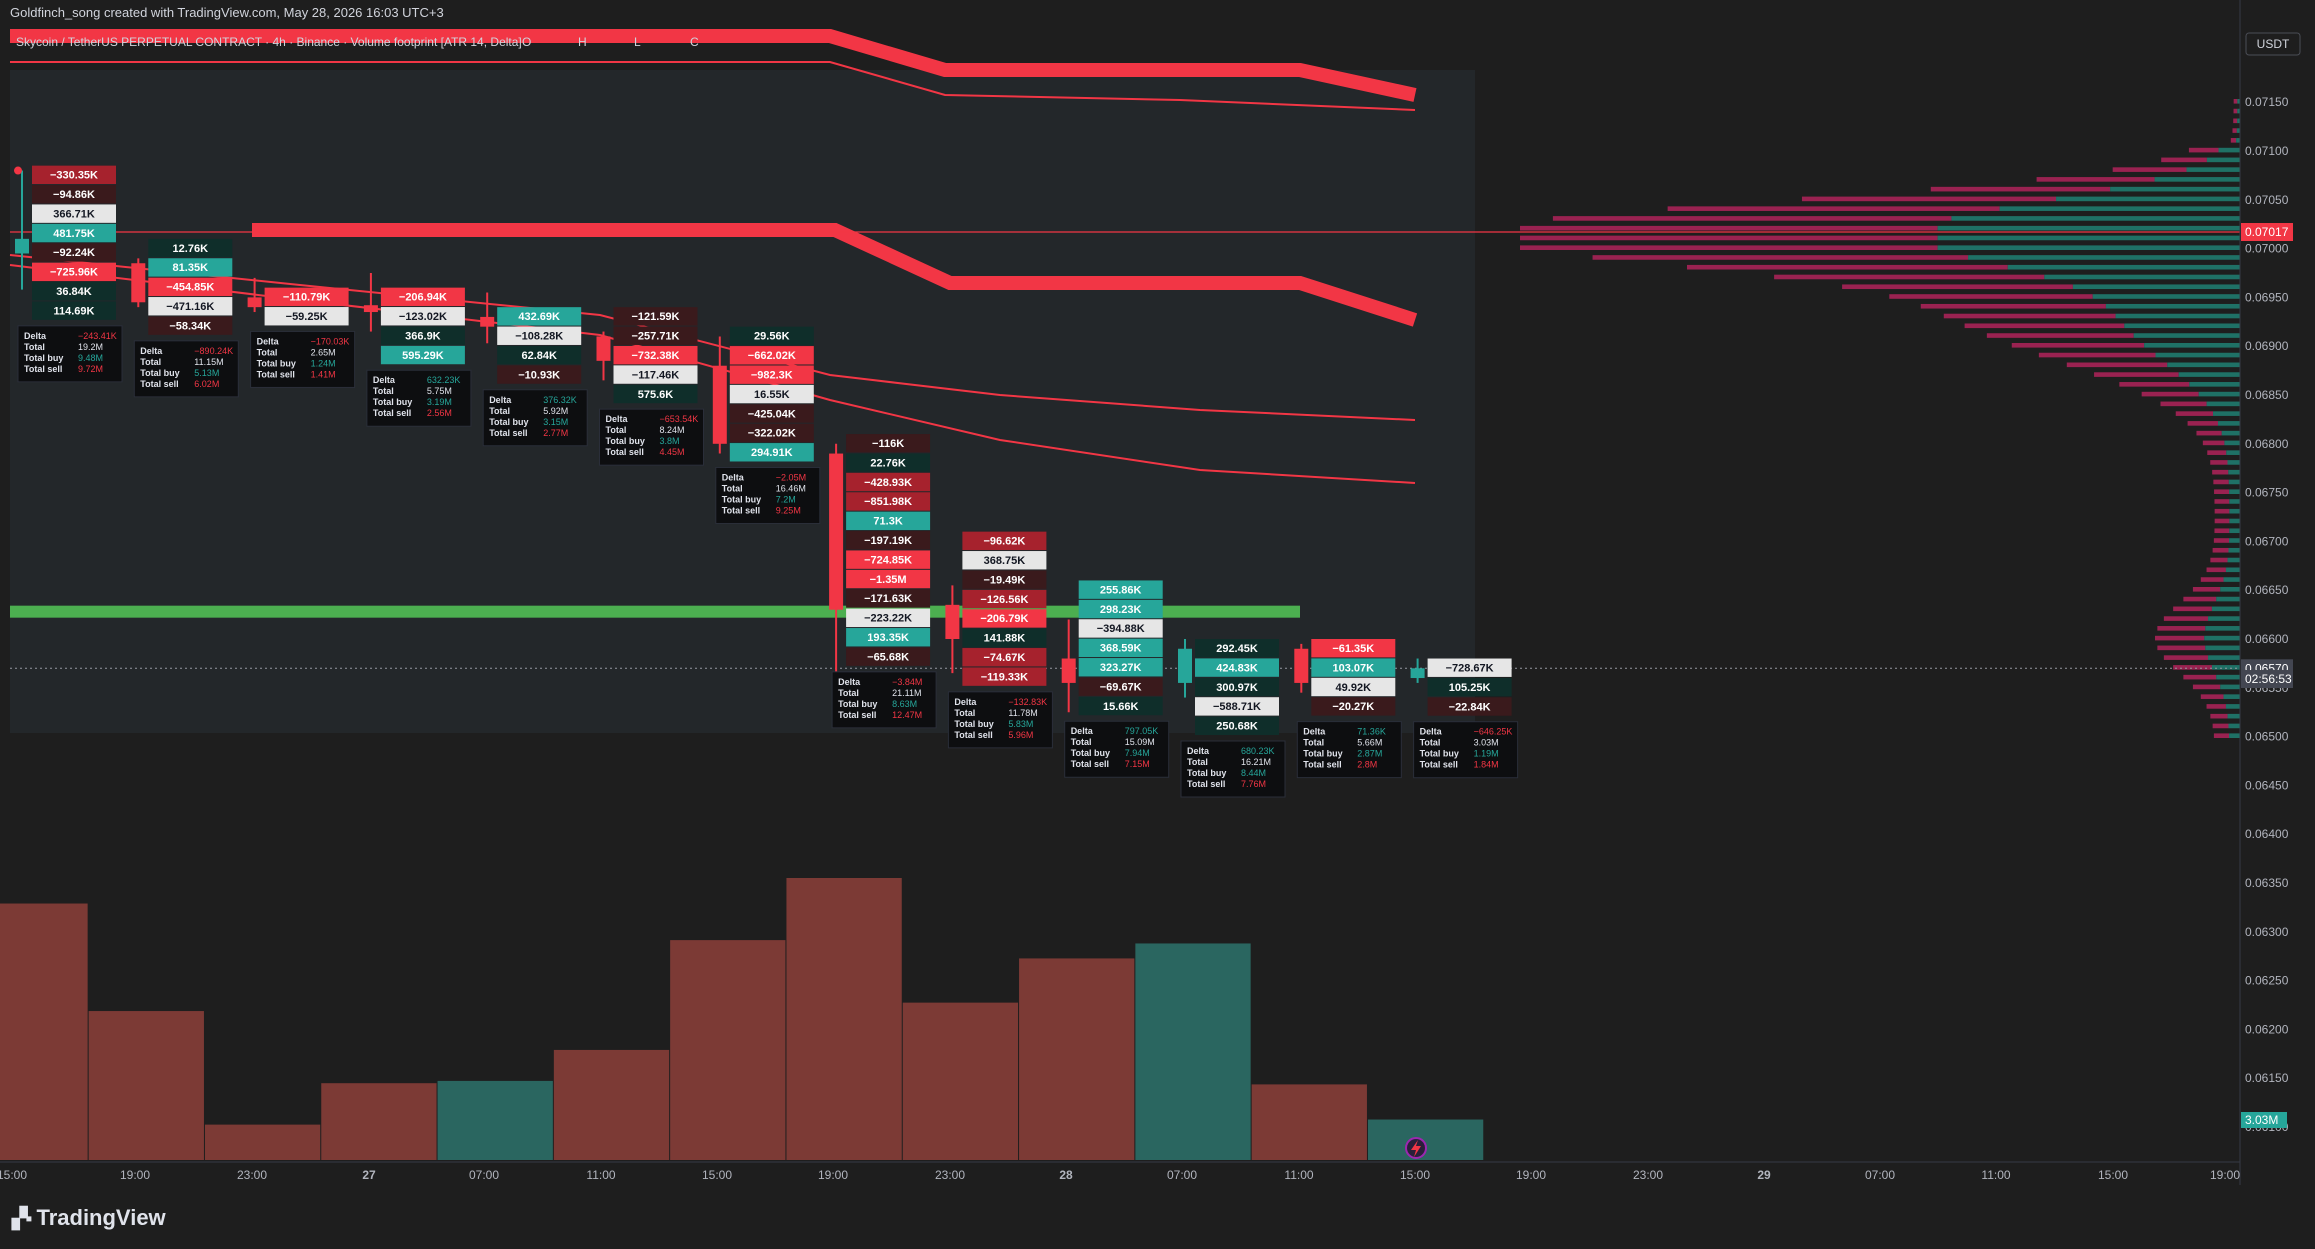 The width and height of the screenshot is (2315, 1249). What do you see at coordinates (888, 541) in the screenshot?
I see `footprint-cell-value: −197.19K` at bounding box center [888, 541].